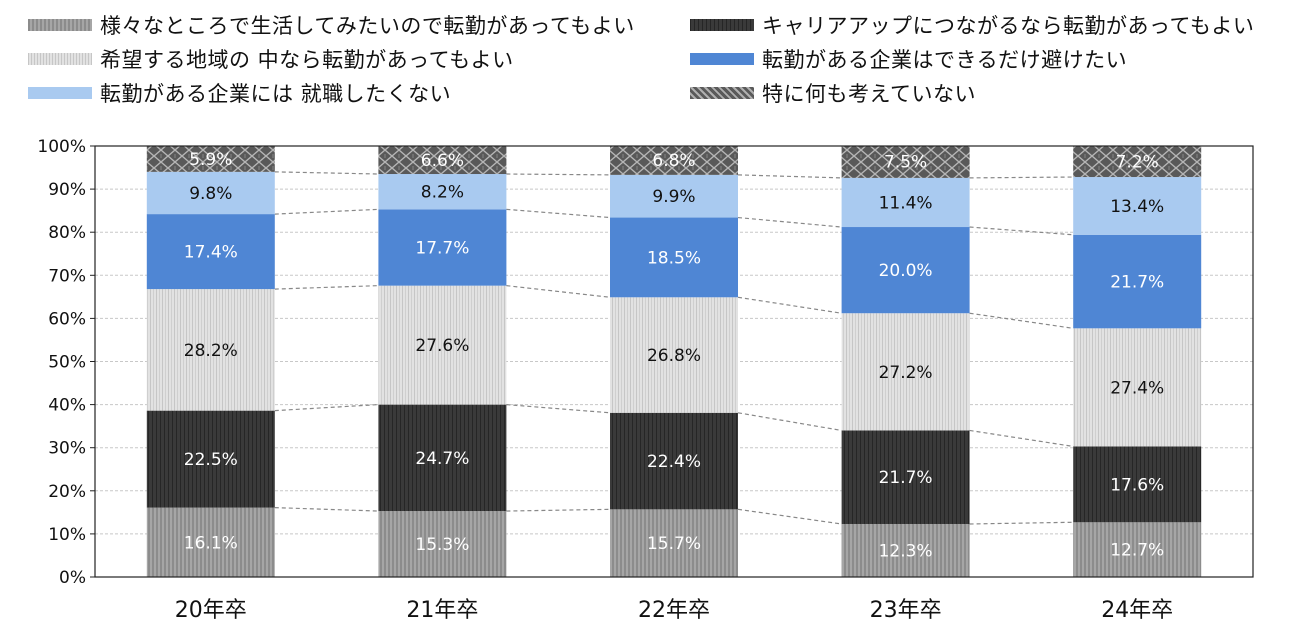  I want to click on legend-label: 様々なところで生活してみたいので転勤があってもよい, so click(367, 26).